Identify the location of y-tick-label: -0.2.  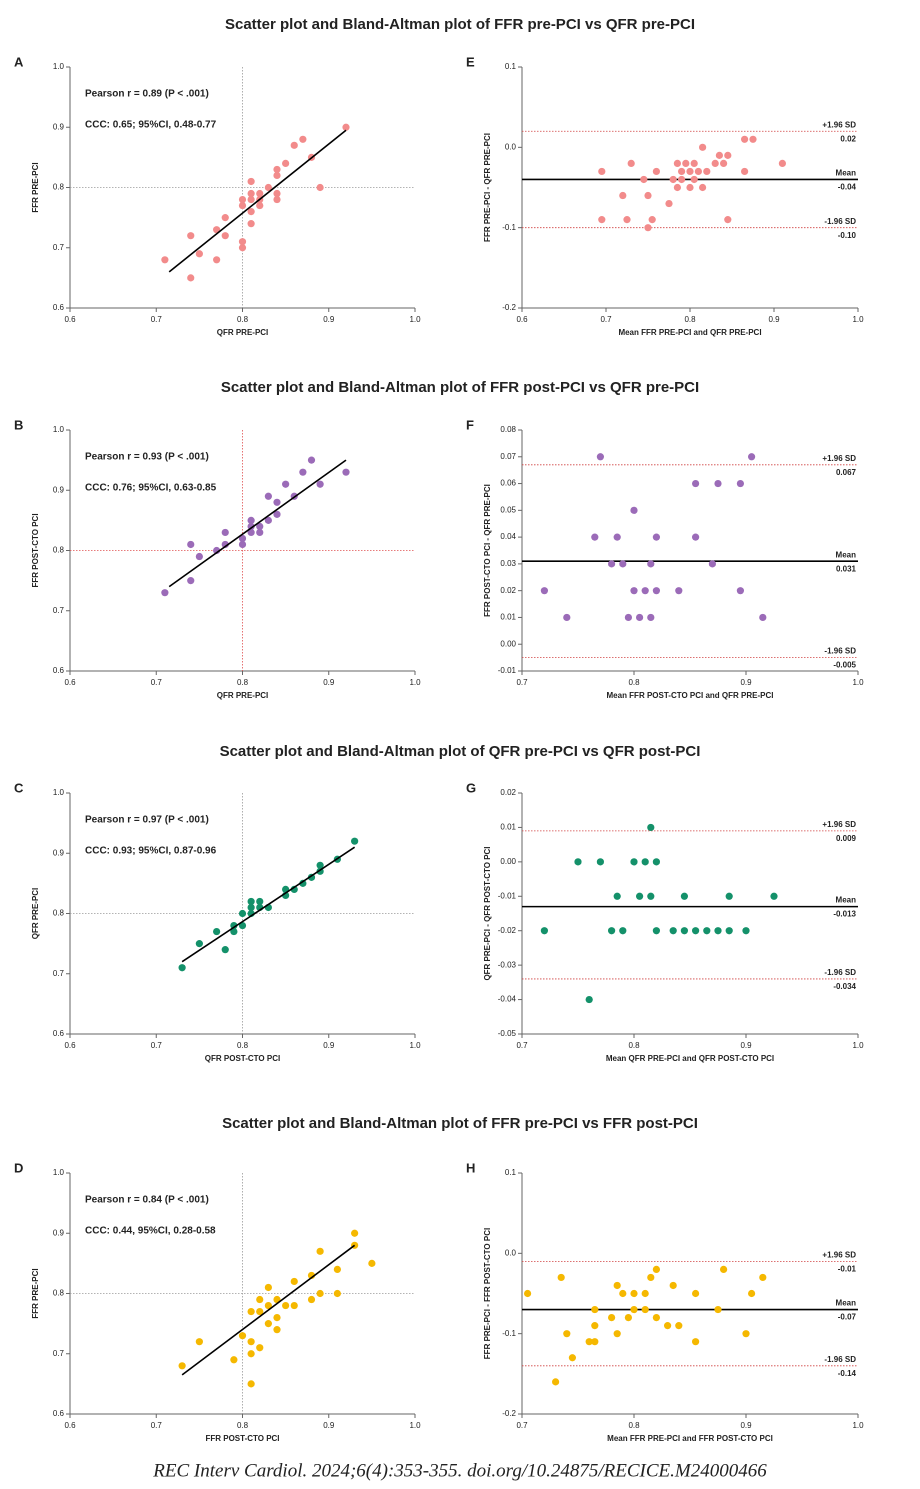
(509, 307).